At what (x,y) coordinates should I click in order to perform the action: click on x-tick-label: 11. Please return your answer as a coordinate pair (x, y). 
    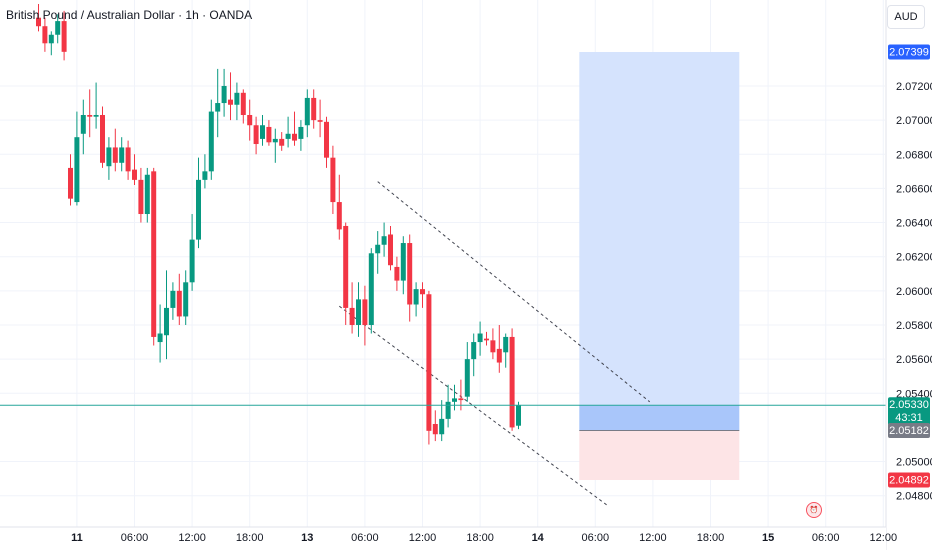
    Looking at the image, I should click on (77, 538).